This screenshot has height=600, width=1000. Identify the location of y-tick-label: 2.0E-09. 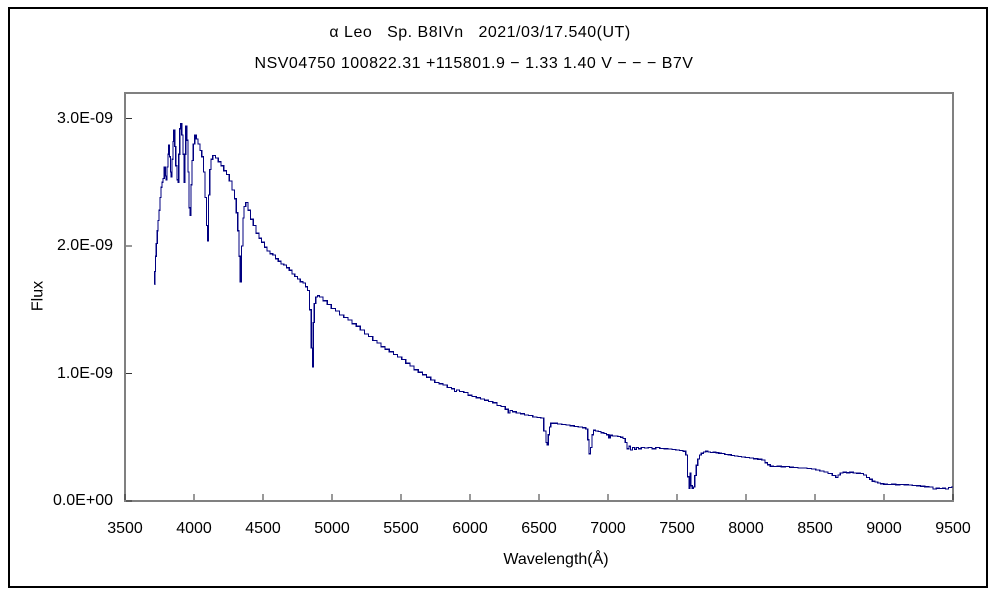
(84, 245).